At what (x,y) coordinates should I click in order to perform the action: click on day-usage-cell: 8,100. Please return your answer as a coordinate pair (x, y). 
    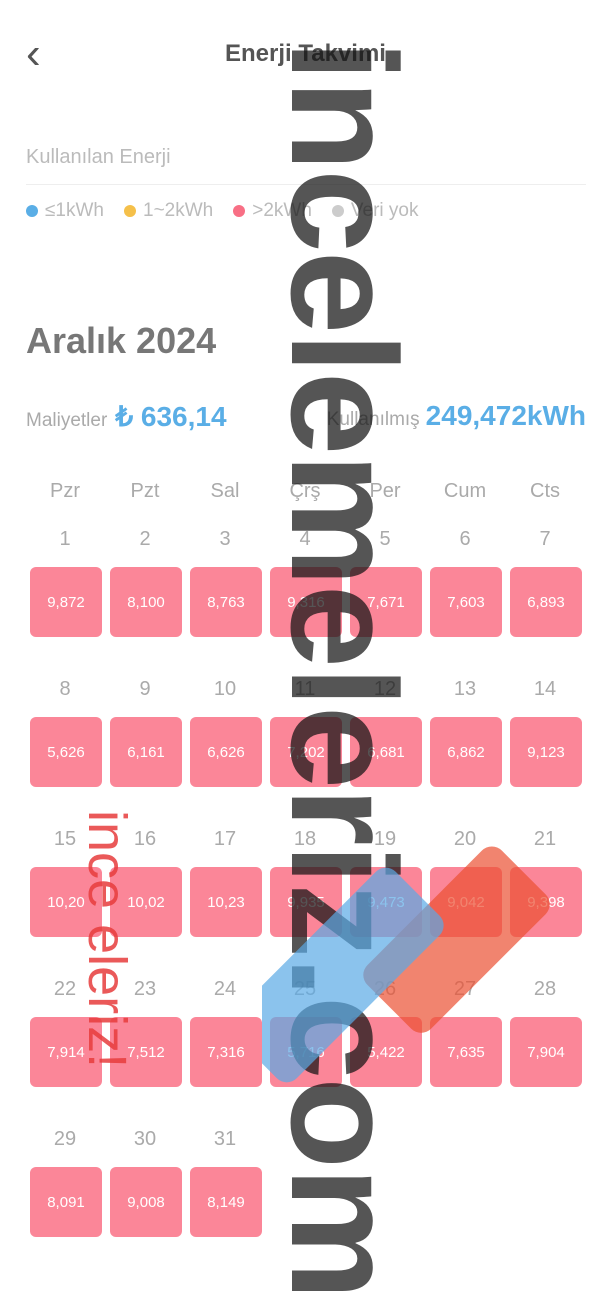
    Looking at the image, I should click on (146, 602).